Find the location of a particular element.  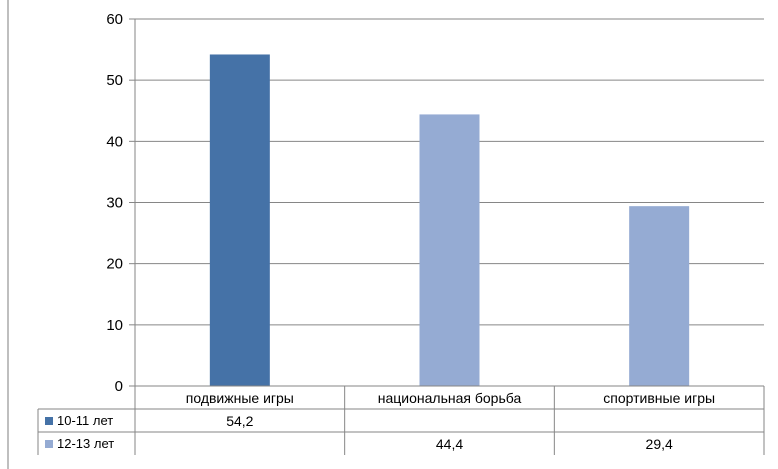

data-label: 44,4 is located at coordinates (449, 444).